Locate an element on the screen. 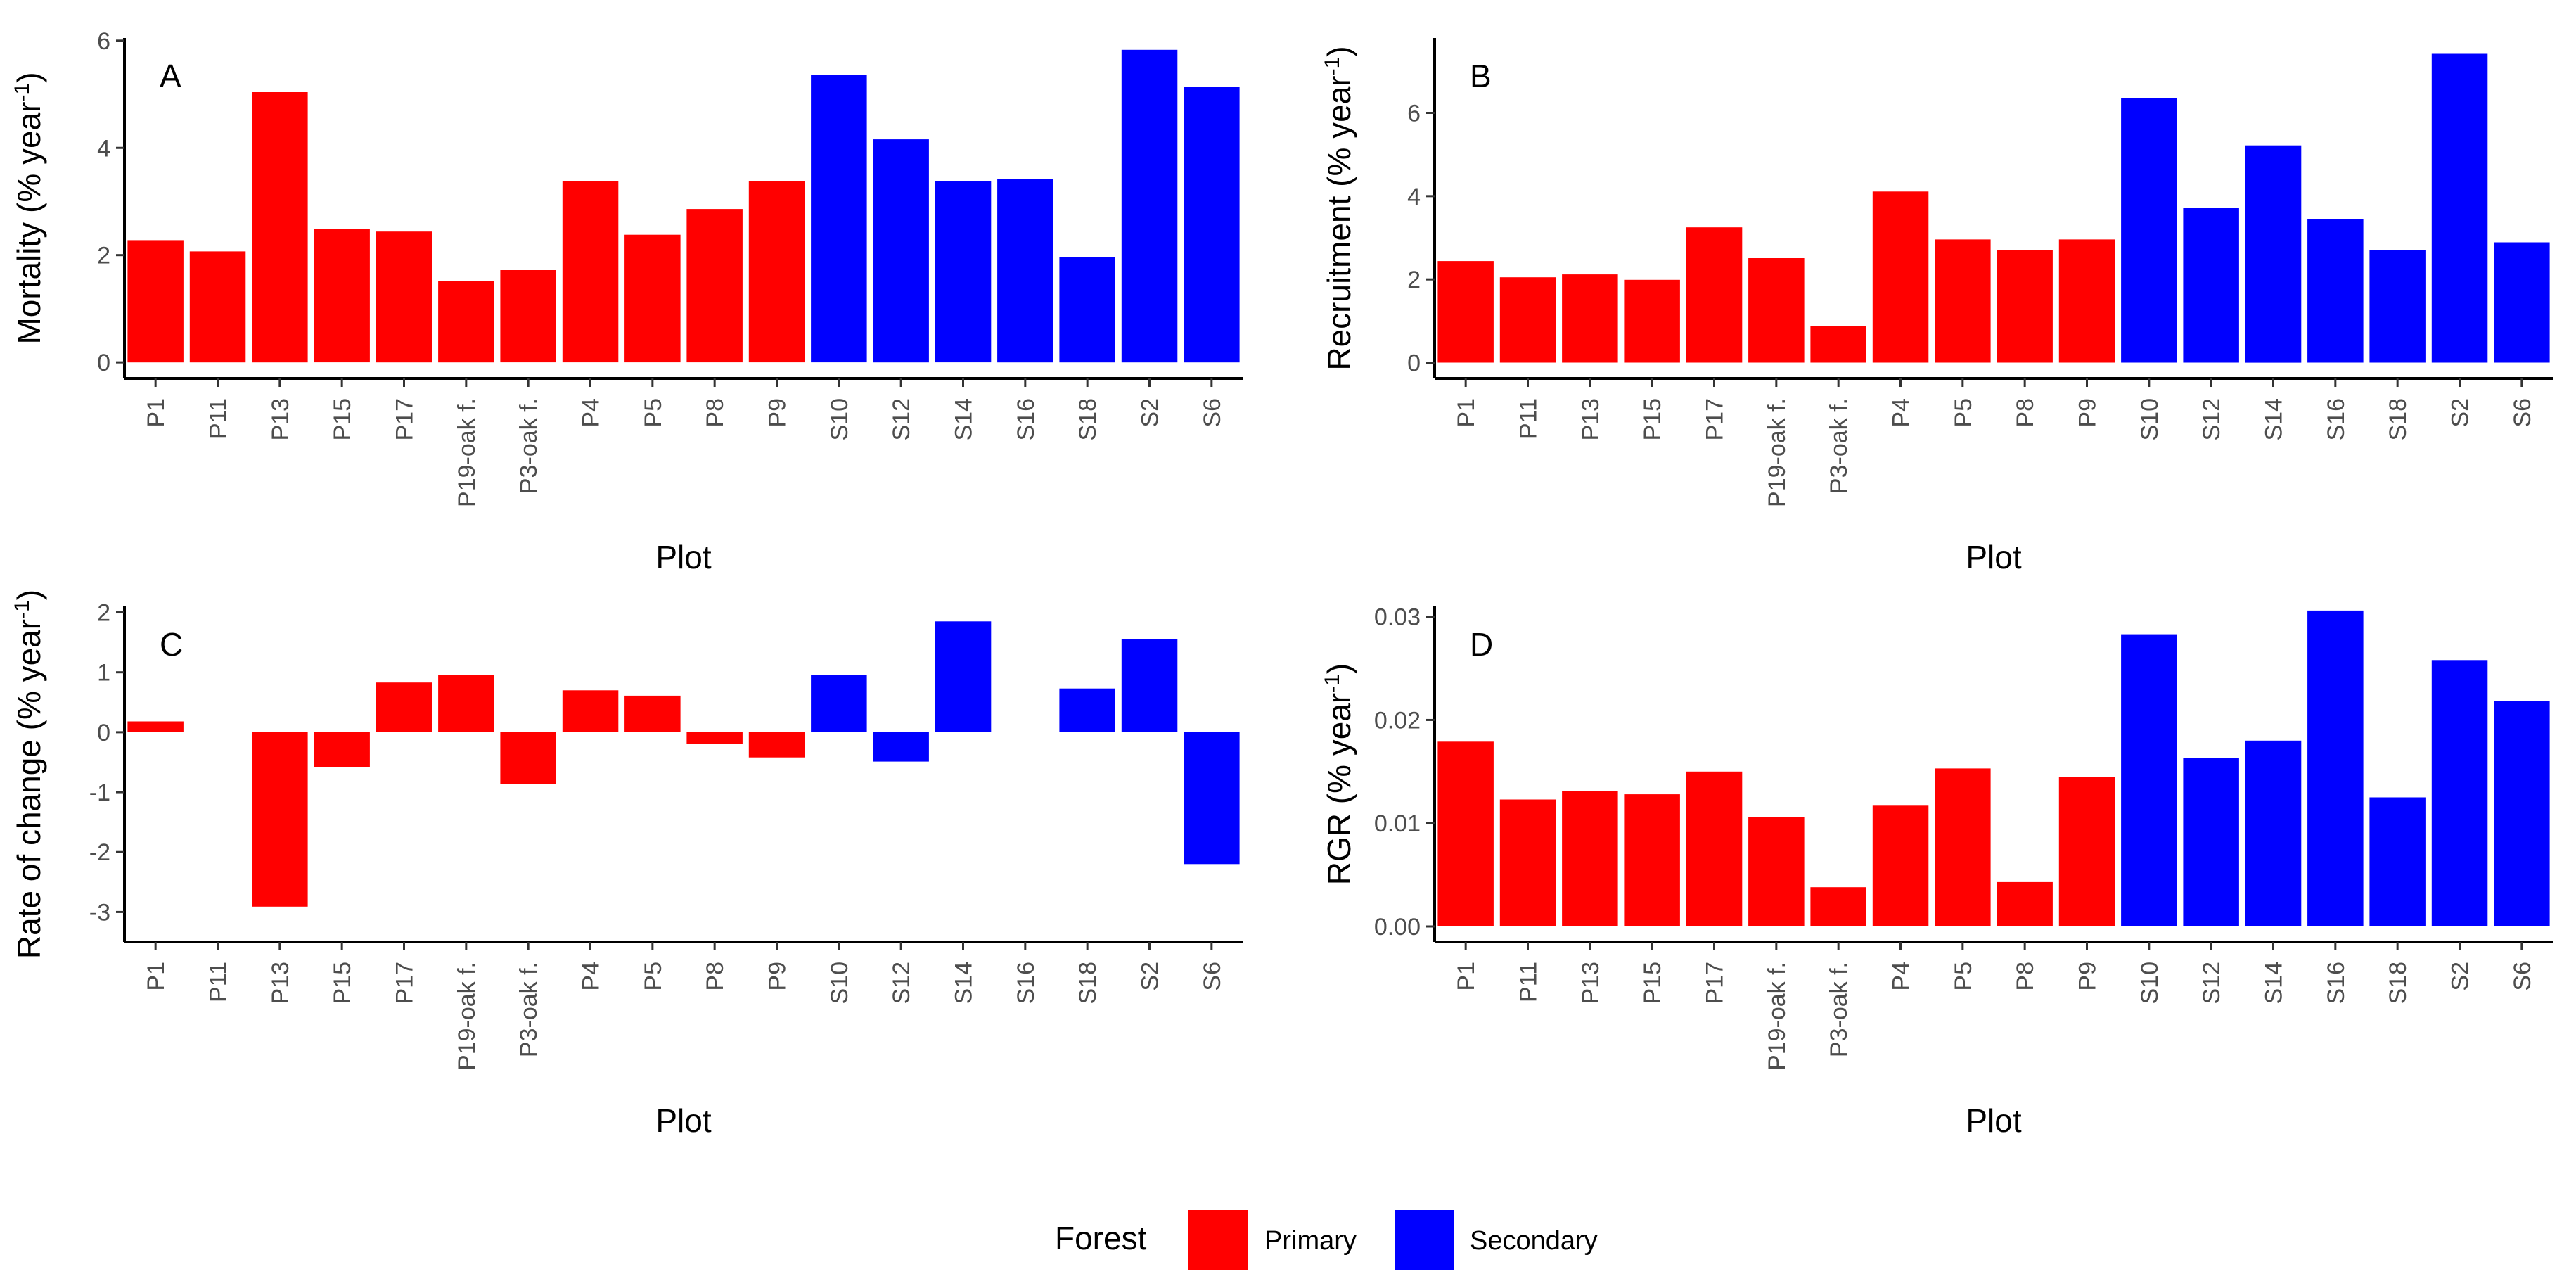  y-tick-label-c: -3 is located at coordinates (100, 912).